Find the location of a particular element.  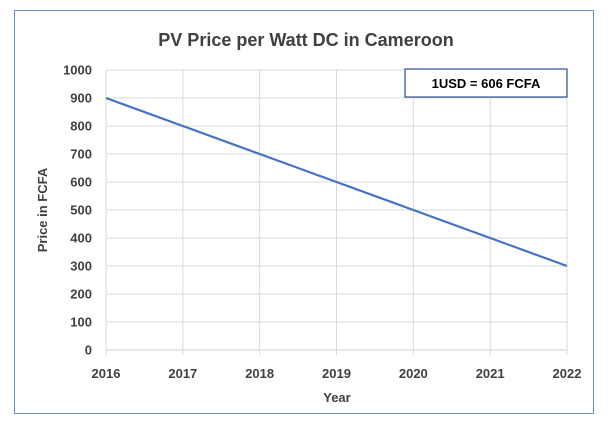

y-tick-labels: 0 100 200 300 400 500 600 700 800 900 1000 is located at coordinates (77, 210).